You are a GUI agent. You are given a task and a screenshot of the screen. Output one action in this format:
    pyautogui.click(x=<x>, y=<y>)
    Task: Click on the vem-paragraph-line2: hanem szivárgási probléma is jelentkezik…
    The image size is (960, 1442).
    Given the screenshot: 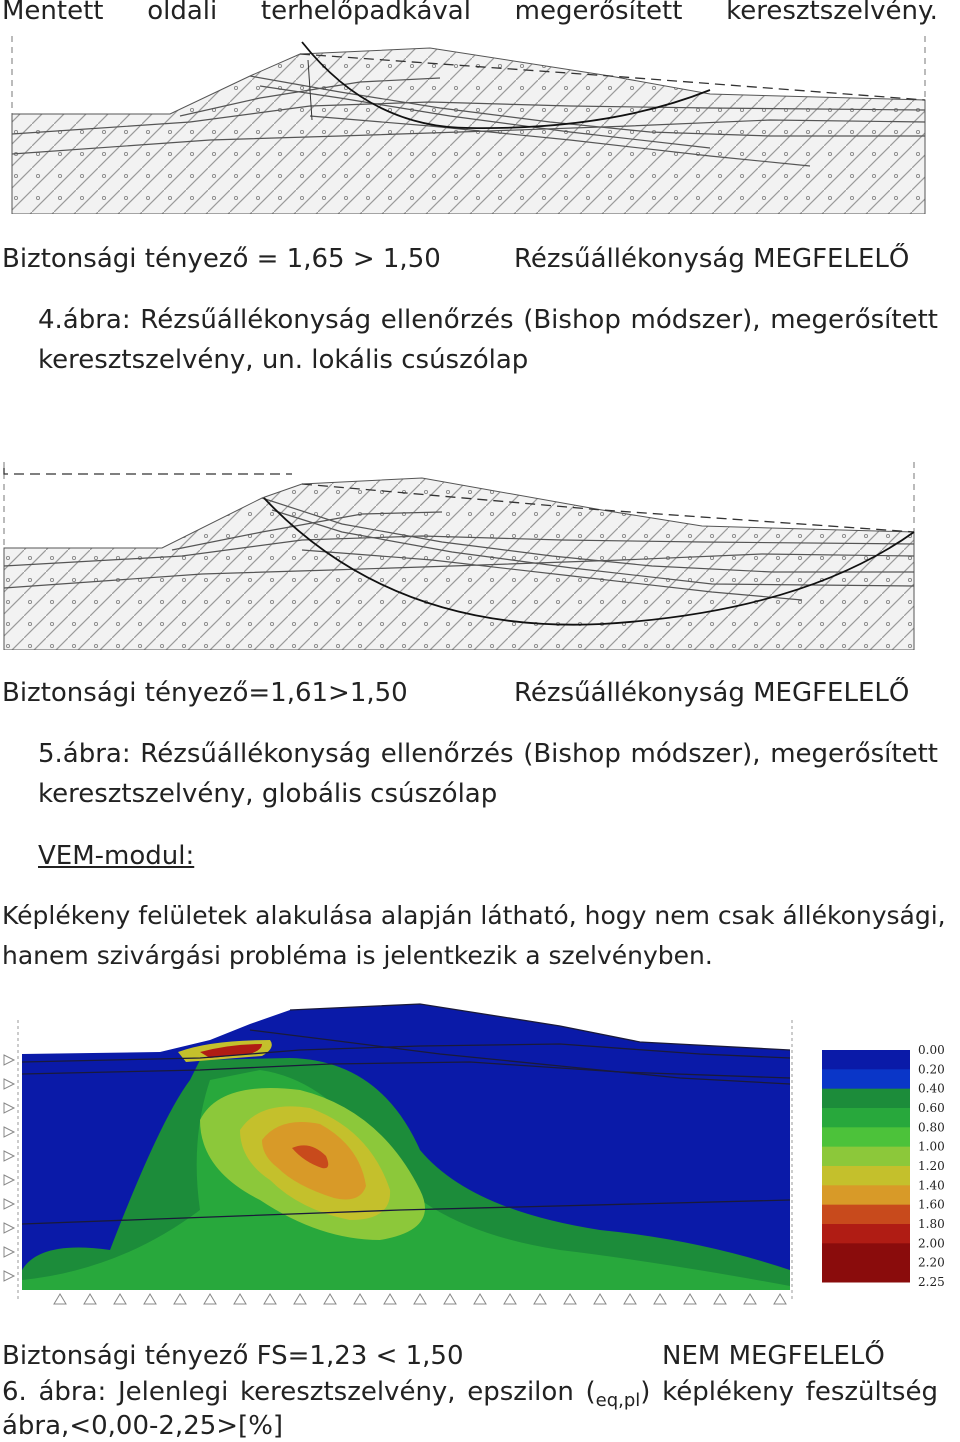 What is the action you would take?
    pyautogui.click(x=357, y=955)
    